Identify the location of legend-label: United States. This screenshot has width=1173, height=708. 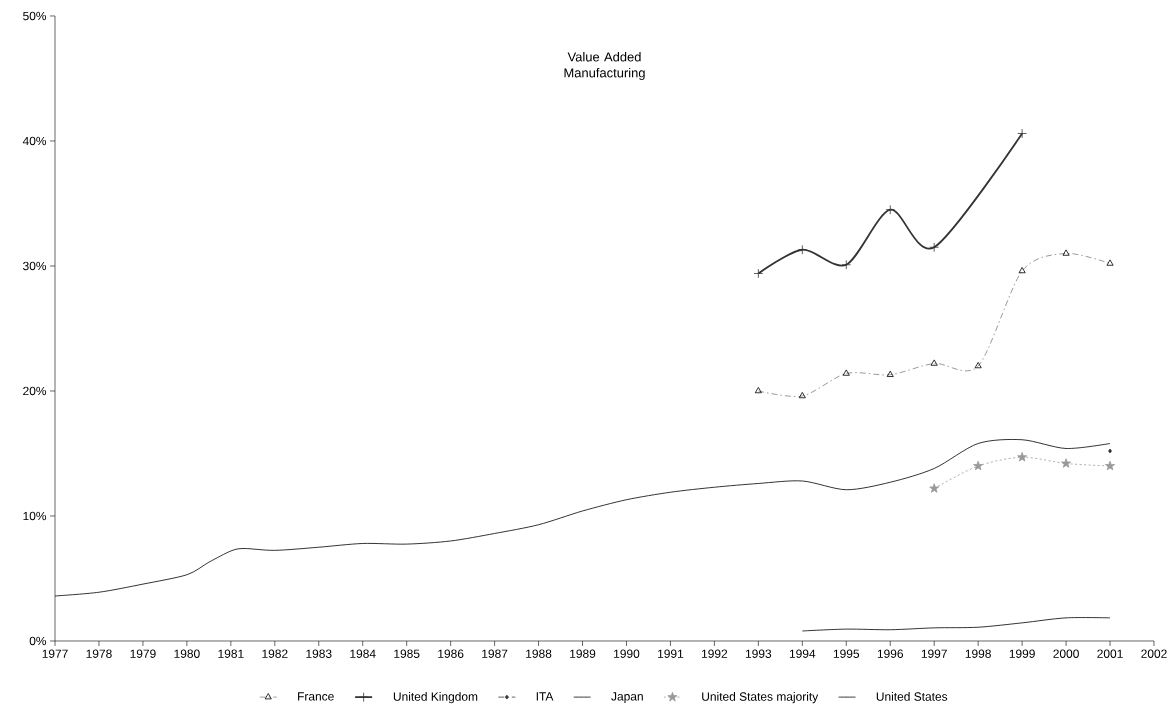
(912, 696).